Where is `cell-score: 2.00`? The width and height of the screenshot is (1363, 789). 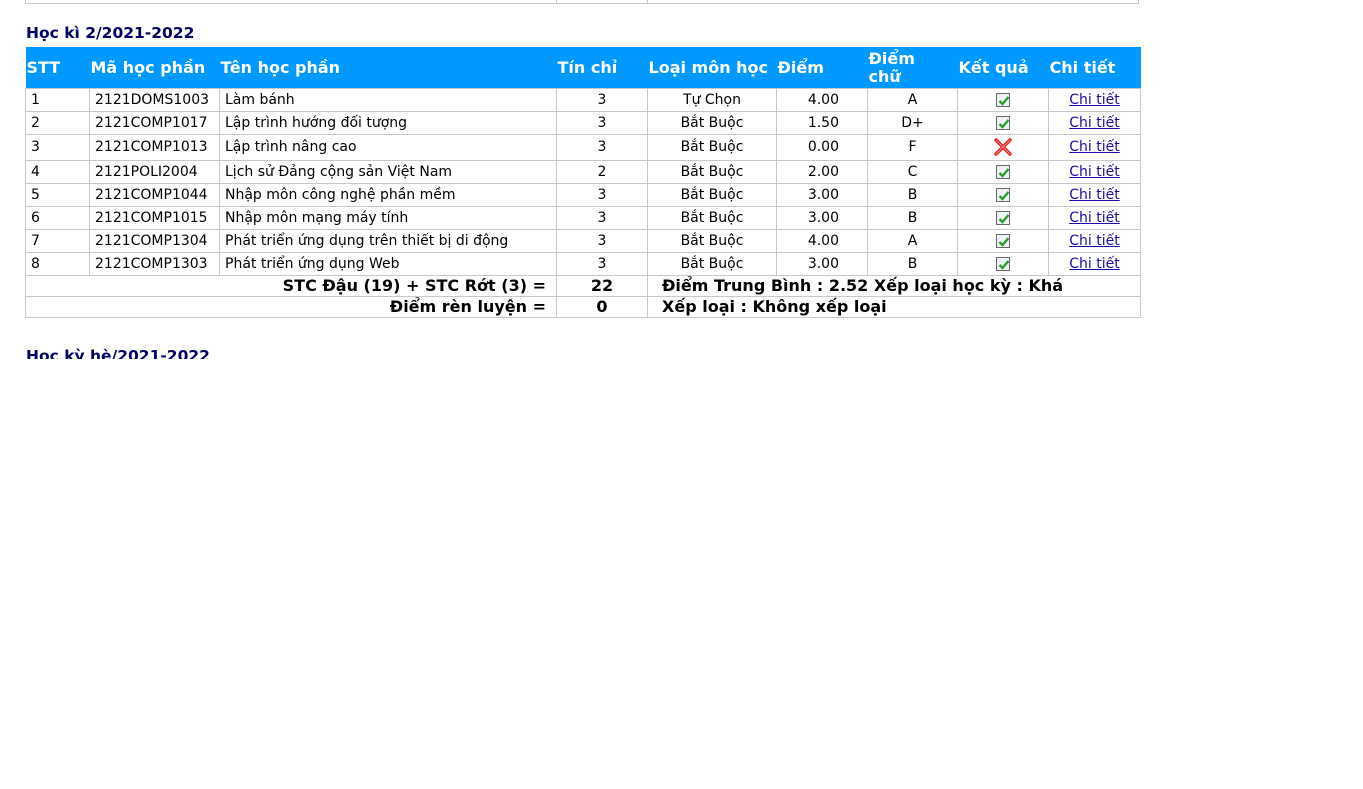
cell-score: 2.00 is located at coordinates (822, 172).